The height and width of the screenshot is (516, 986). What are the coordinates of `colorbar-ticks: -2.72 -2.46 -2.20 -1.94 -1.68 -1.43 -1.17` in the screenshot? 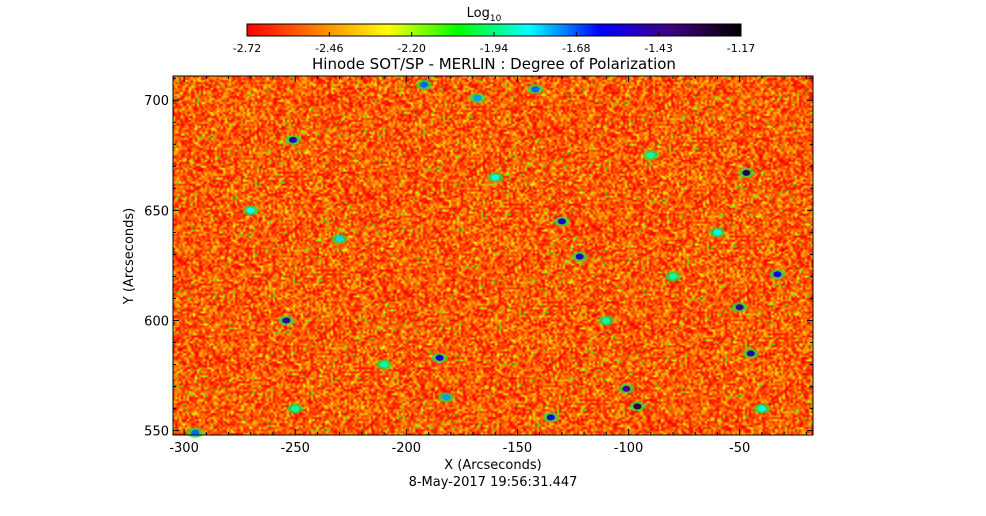 It's located at (494, 43).